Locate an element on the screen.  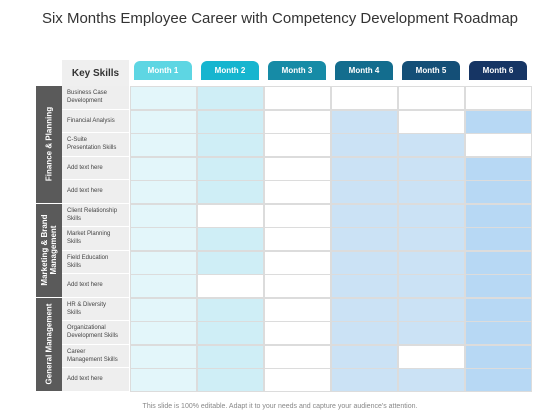
month-header-5: Month 5 is located at coordinates (431, 70).